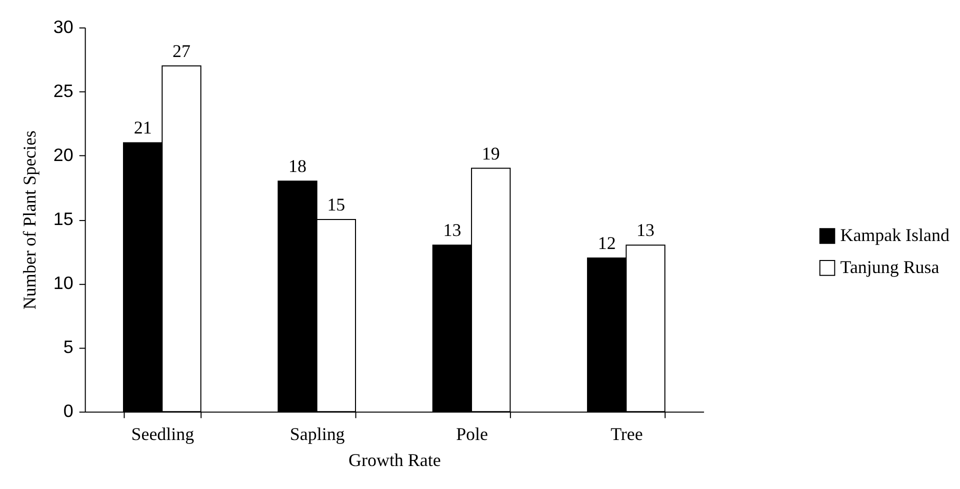 Image resolution: width=960 pixels, height=489 pixels. Describe the element at coordinates (68, 347) in the screenshot. I see `y-tick-label: 5` at that location.